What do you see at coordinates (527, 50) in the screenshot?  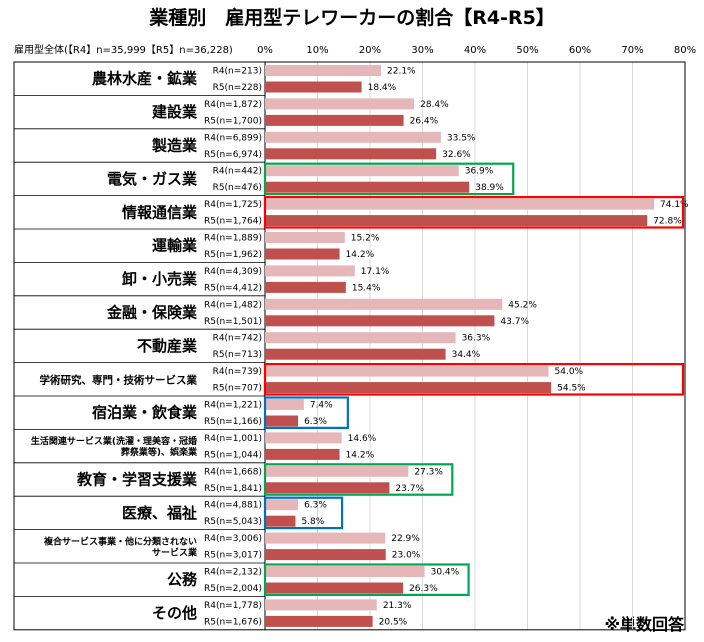 I see `x-tick-label: 50%` at bounding box center [527, 50].